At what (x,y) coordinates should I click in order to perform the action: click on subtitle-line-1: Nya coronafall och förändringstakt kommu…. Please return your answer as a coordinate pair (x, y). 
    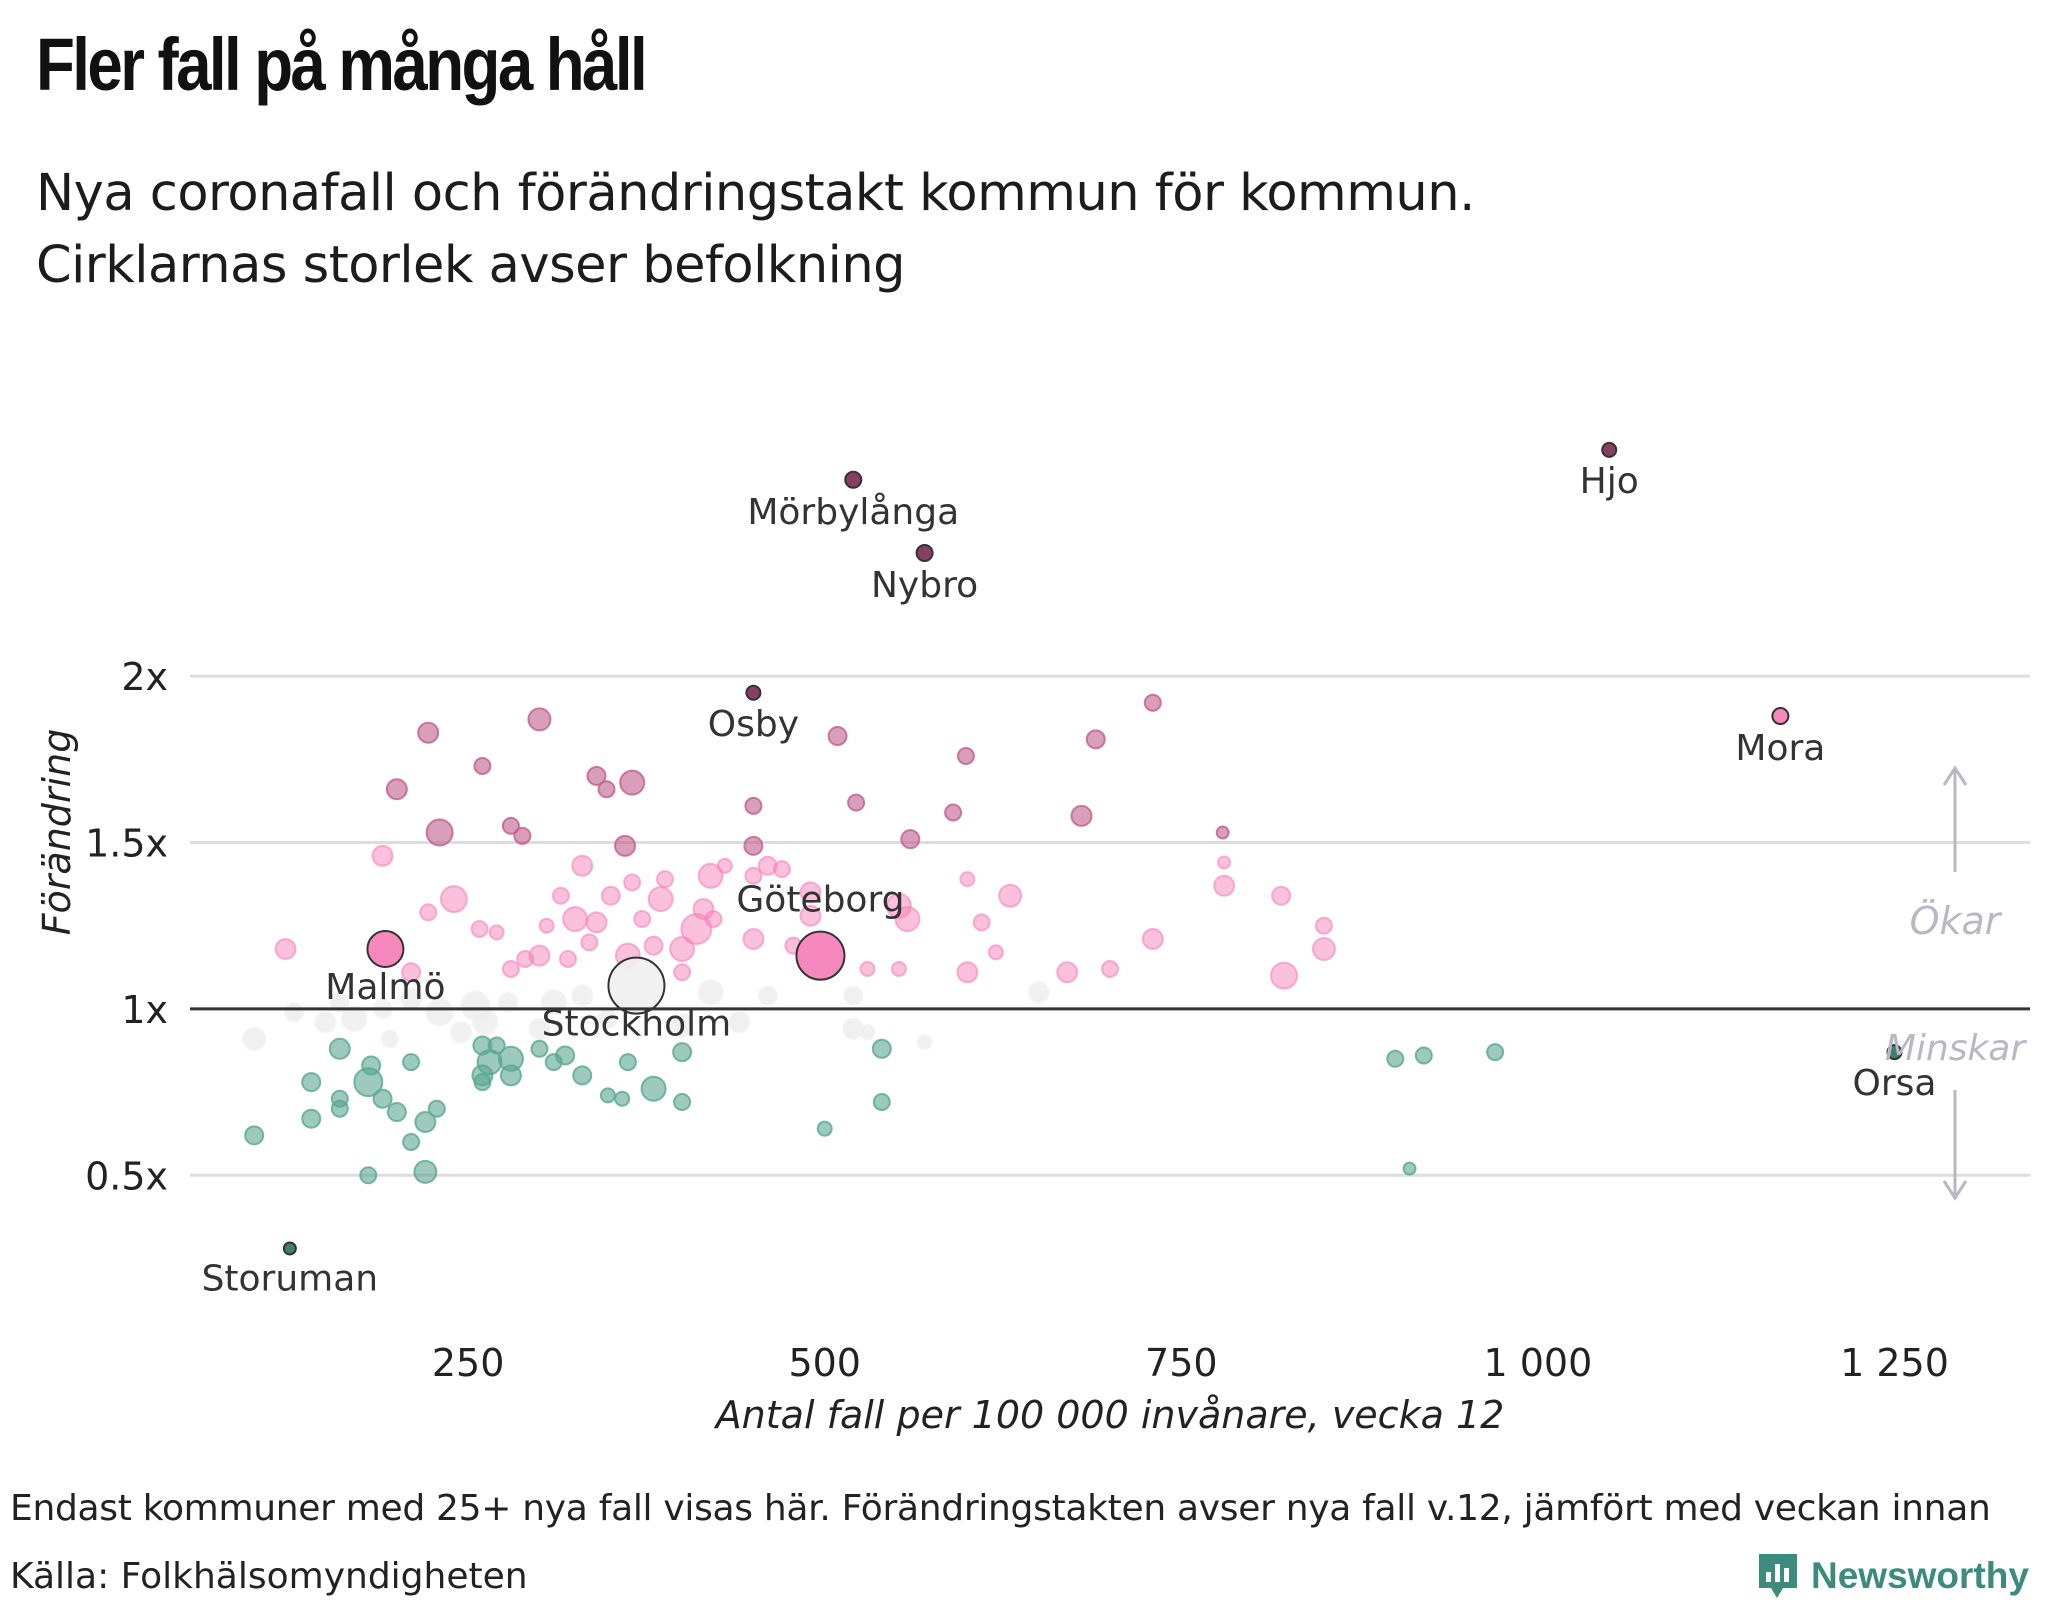
    Looking at the image, I should click on (755, 193).